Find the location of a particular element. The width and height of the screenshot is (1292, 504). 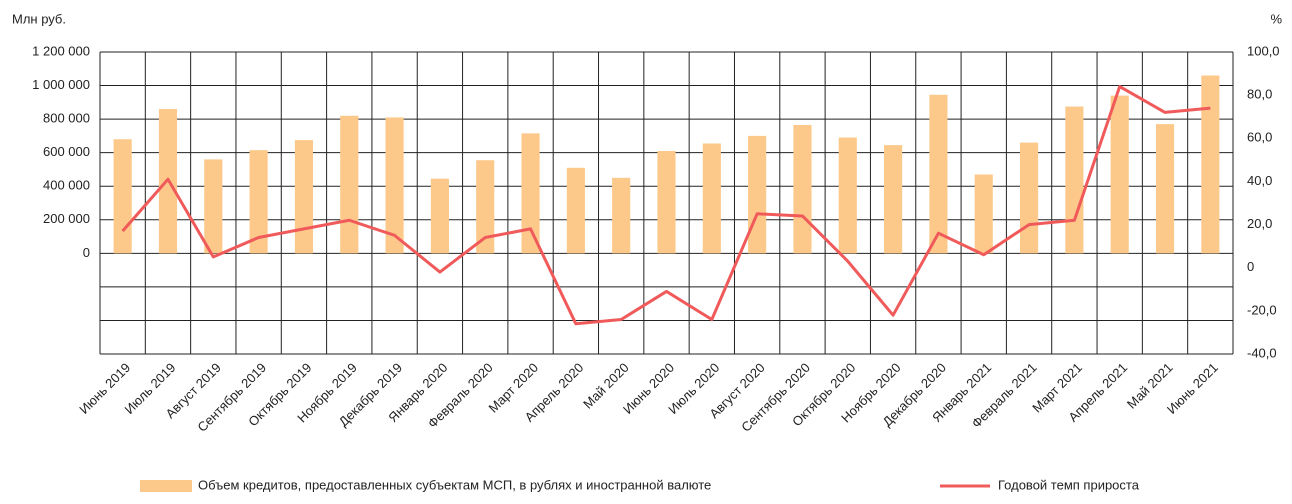

y-tick-label: 600 000 is located at coordinates (66, 151).